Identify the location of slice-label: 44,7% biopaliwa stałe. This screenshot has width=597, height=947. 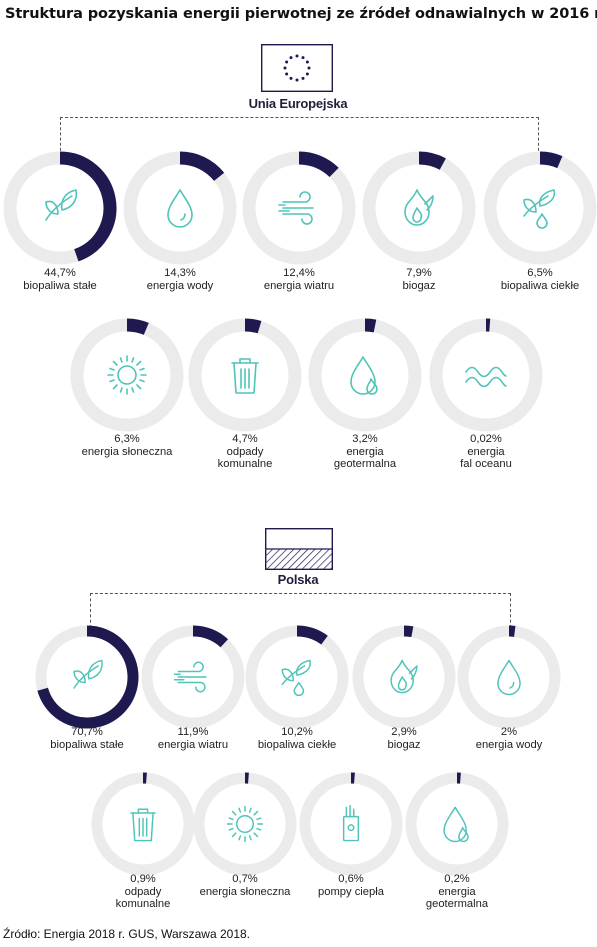
(60, 279).